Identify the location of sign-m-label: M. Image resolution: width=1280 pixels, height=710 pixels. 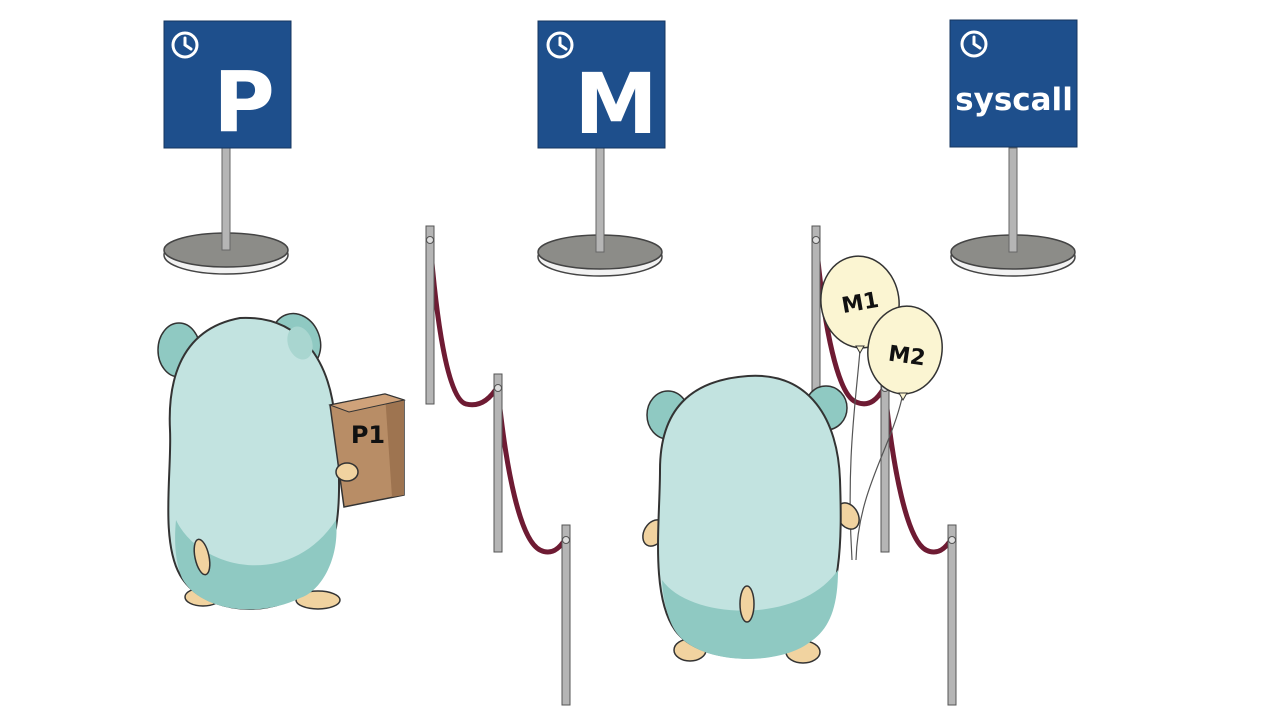
(616, 104).